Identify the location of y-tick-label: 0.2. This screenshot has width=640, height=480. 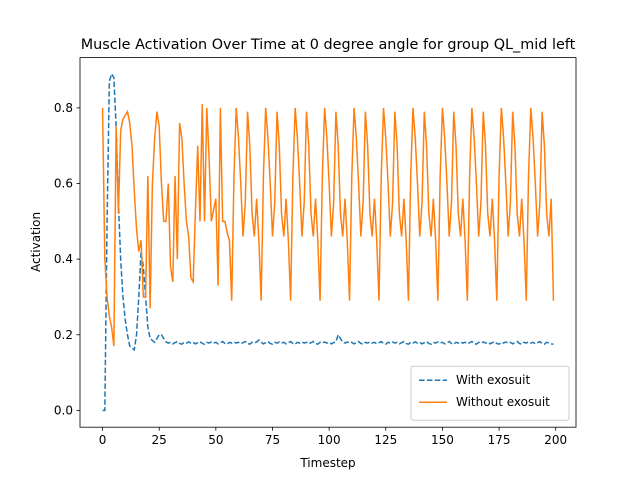
(63, 335).